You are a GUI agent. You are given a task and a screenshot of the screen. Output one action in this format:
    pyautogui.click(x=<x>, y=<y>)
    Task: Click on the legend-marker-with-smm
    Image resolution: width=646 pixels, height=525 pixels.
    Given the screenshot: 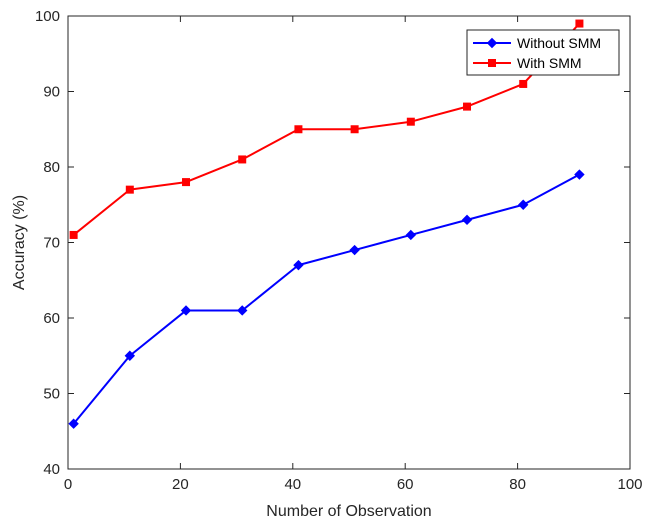 What is the action you would take?
    pyautogui.click(x=492, y=63)
    